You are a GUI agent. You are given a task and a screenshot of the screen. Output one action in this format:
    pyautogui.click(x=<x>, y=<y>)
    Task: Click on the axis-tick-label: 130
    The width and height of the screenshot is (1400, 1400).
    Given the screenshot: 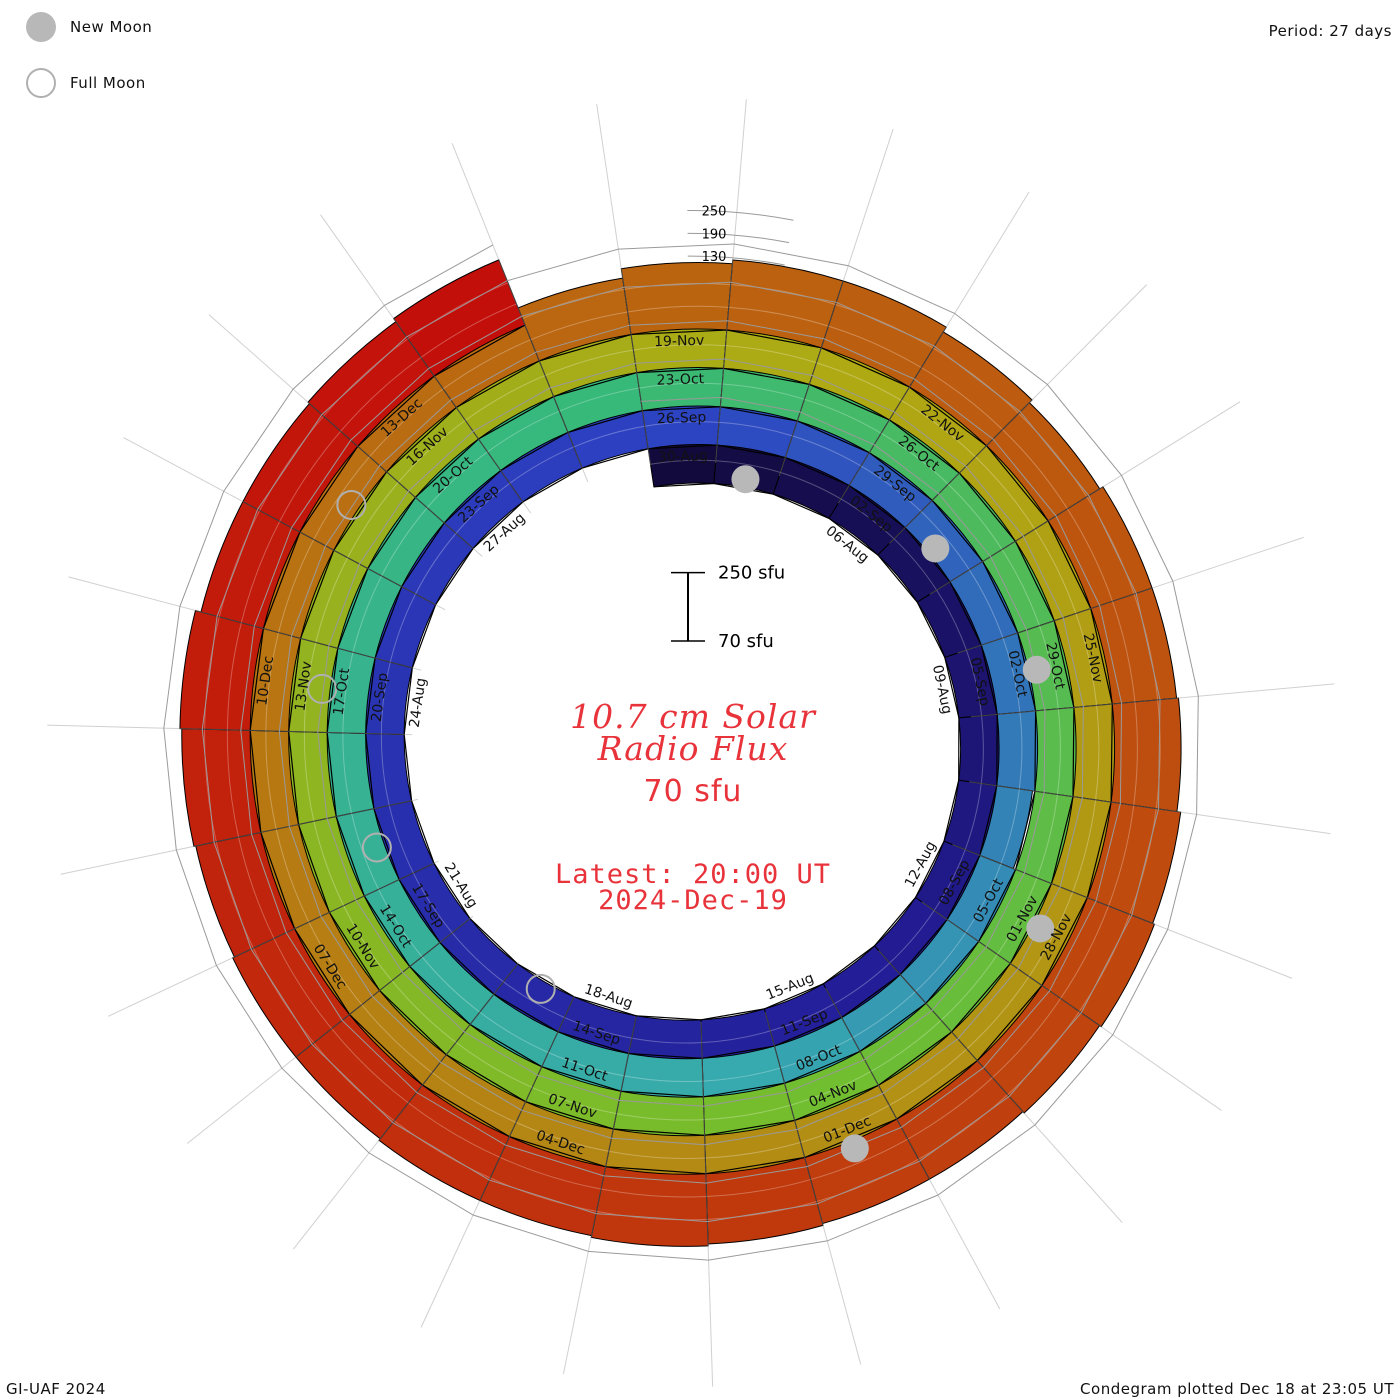 What is the action you would take?
    pyautogui.click(x=714, y=257)
    